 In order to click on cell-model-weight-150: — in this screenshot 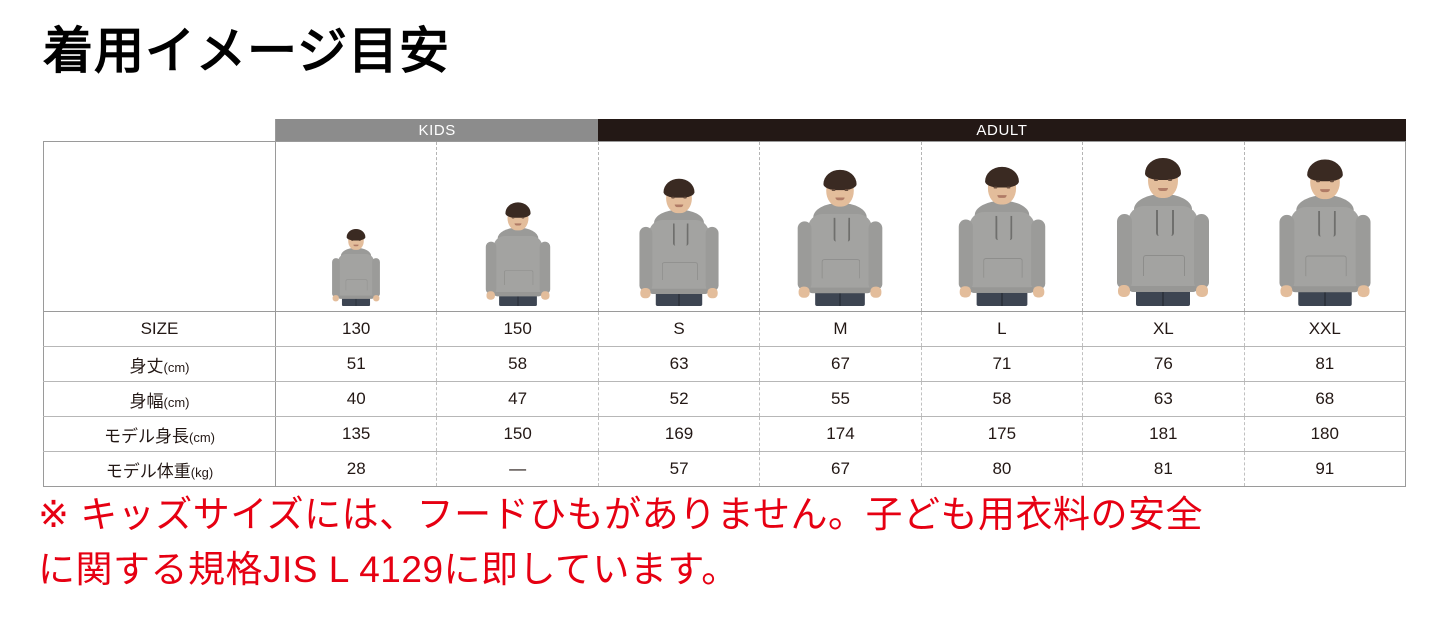, I will do `click(517, 469)`.